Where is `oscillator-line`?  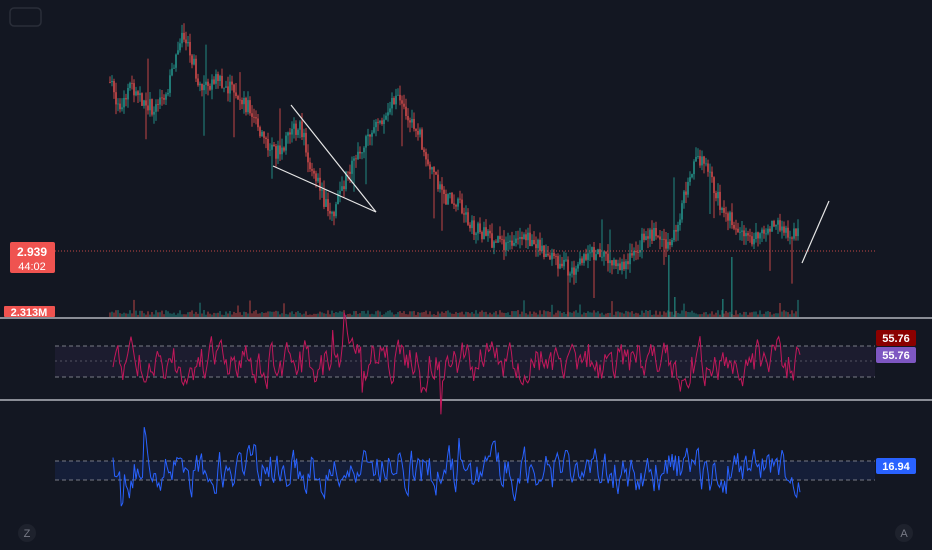
oscillator-line is located at coordinates (456, 467).